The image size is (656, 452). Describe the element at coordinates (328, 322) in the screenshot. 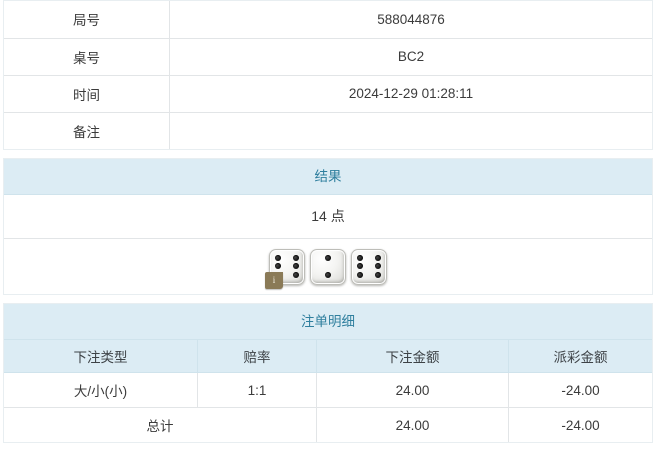

I see `bet-detail-section-header: 注单明细` at that location.